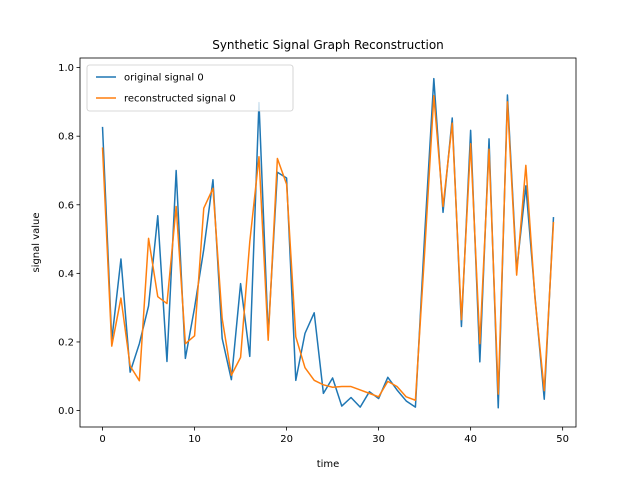 This screenshot has height=480, width=640. I want to click on chart-title: Synthetic Signal Graph Reconstruction, so click(328, 45).